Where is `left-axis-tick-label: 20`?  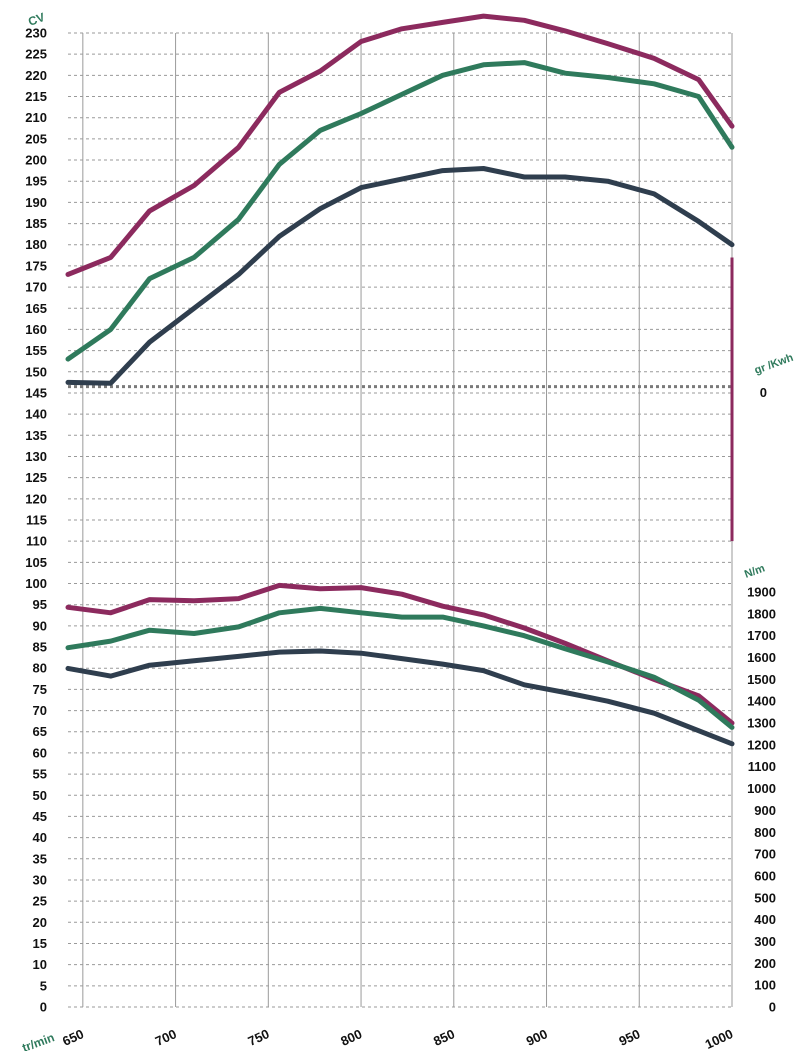 left-axis-tick-label: 20 is located at coordinates (40, 922).